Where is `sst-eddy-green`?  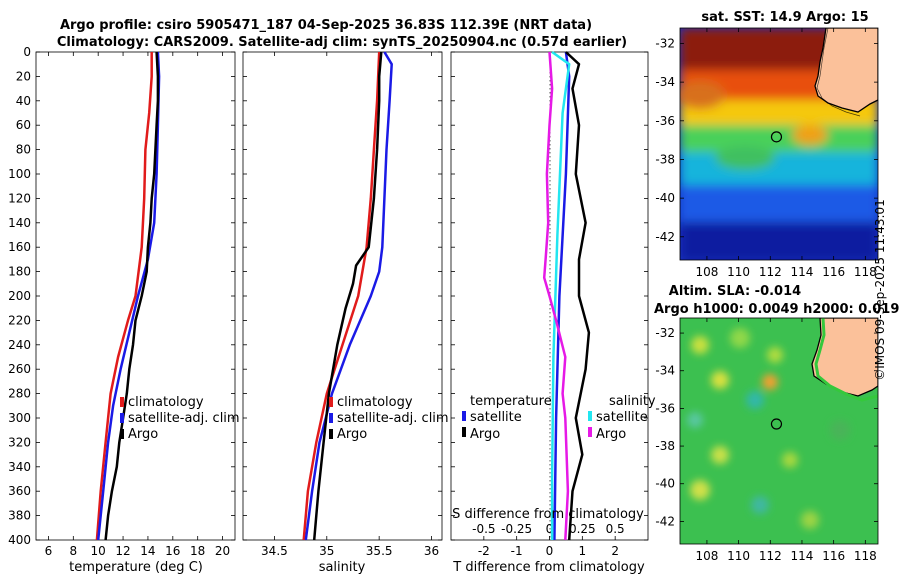 sst-eddy-green is located at coordinates (745, 158).